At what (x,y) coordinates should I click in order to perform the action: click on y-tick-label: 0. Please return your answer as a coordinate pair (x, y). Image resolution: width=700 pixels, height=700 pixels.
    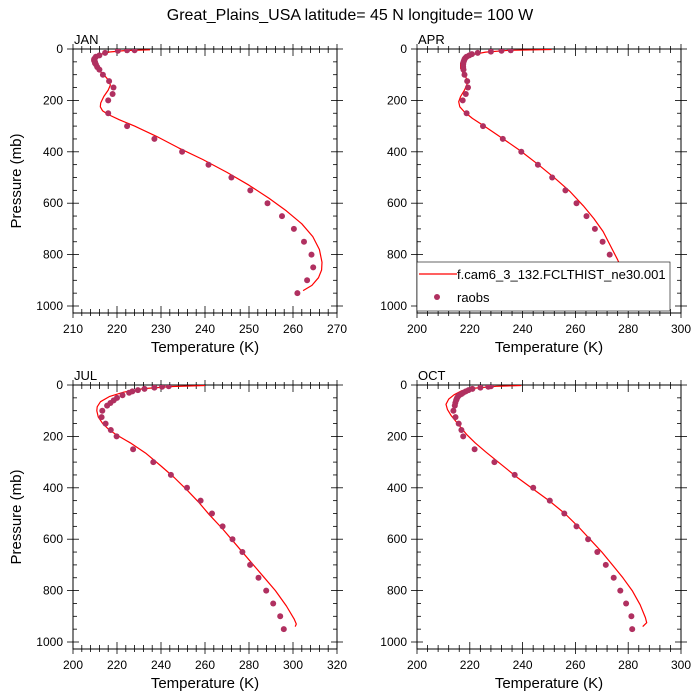
    Looking at the image, I should click on (59, 49).